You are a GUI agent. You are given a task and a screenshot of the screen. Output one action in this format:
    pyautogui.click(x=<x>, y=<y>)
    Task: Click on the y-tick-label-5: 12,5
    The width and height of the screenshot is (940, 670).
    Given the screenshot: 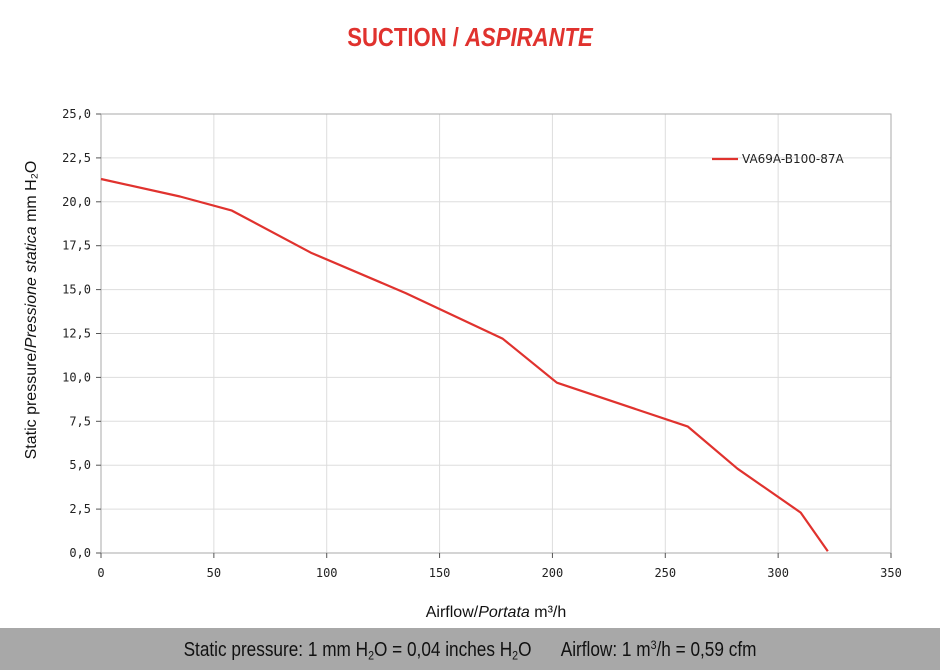 What is the action you would take?
    pyautogui.click(x=76, y=334)
    